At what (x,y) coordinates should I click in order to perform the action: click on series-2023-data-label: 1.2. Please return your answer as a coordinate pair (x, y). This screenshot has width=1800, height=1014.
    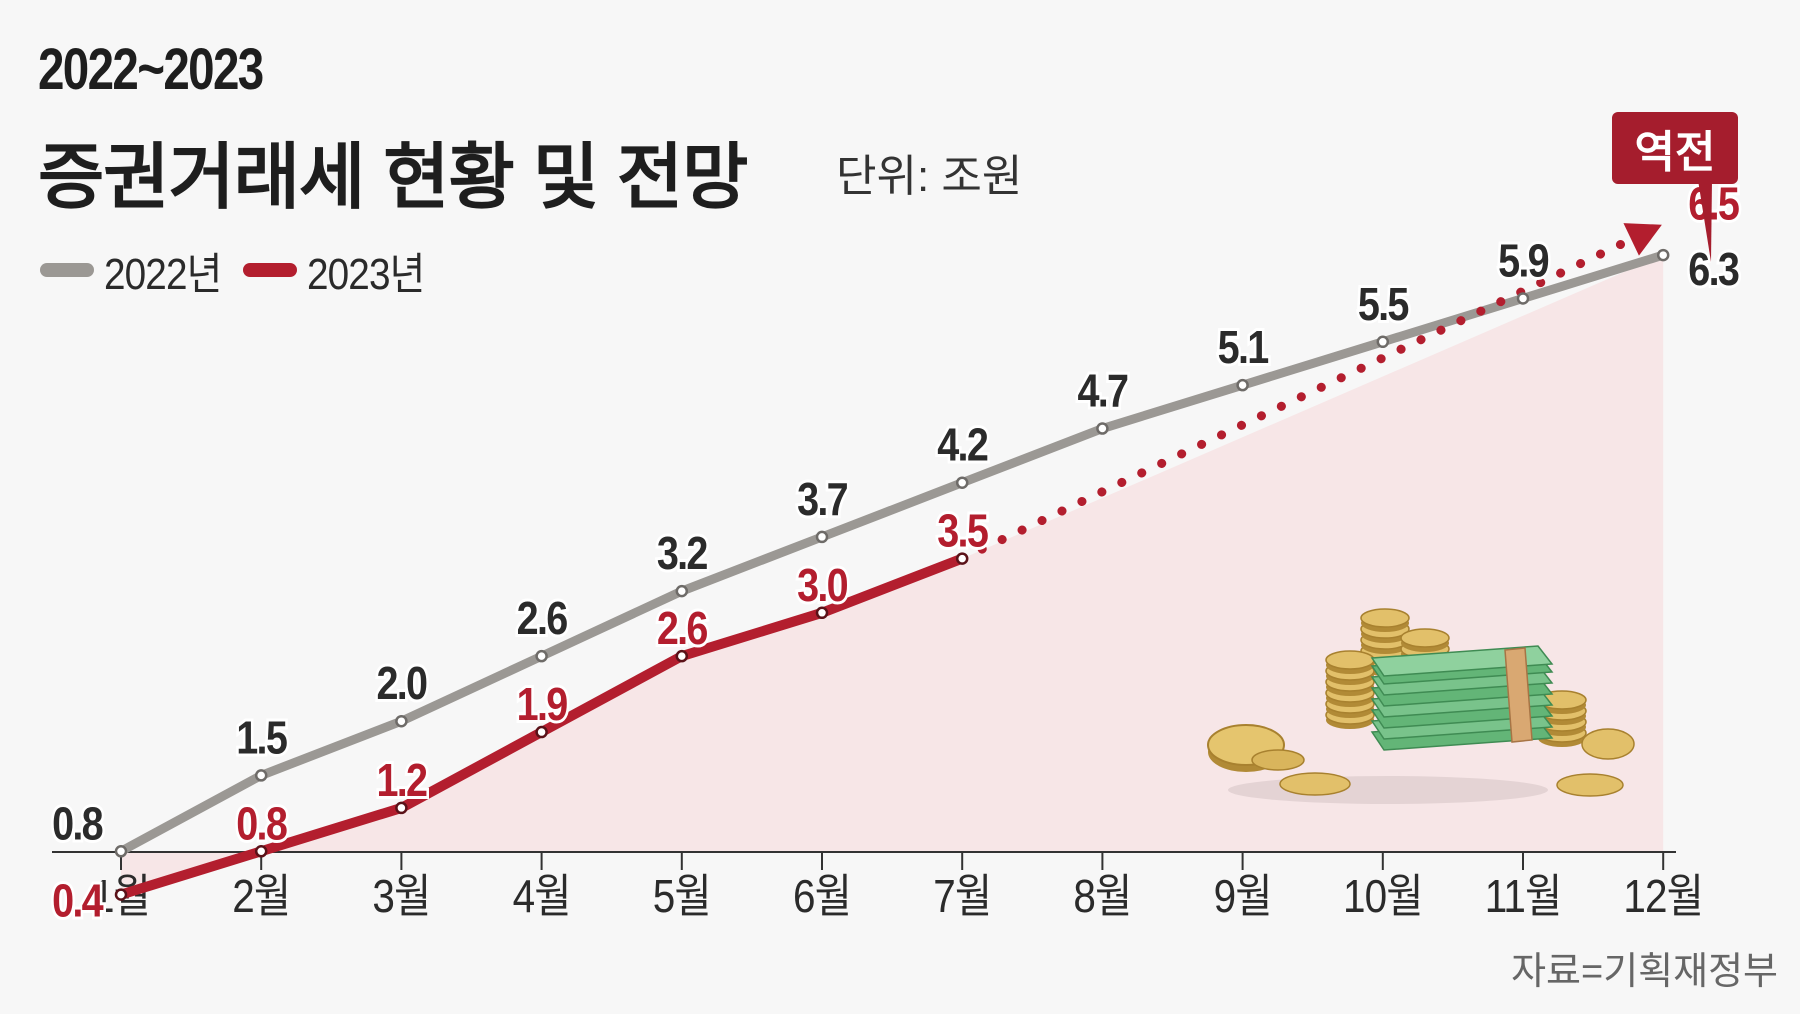
    Looking at the image, I should click on (401, 780).